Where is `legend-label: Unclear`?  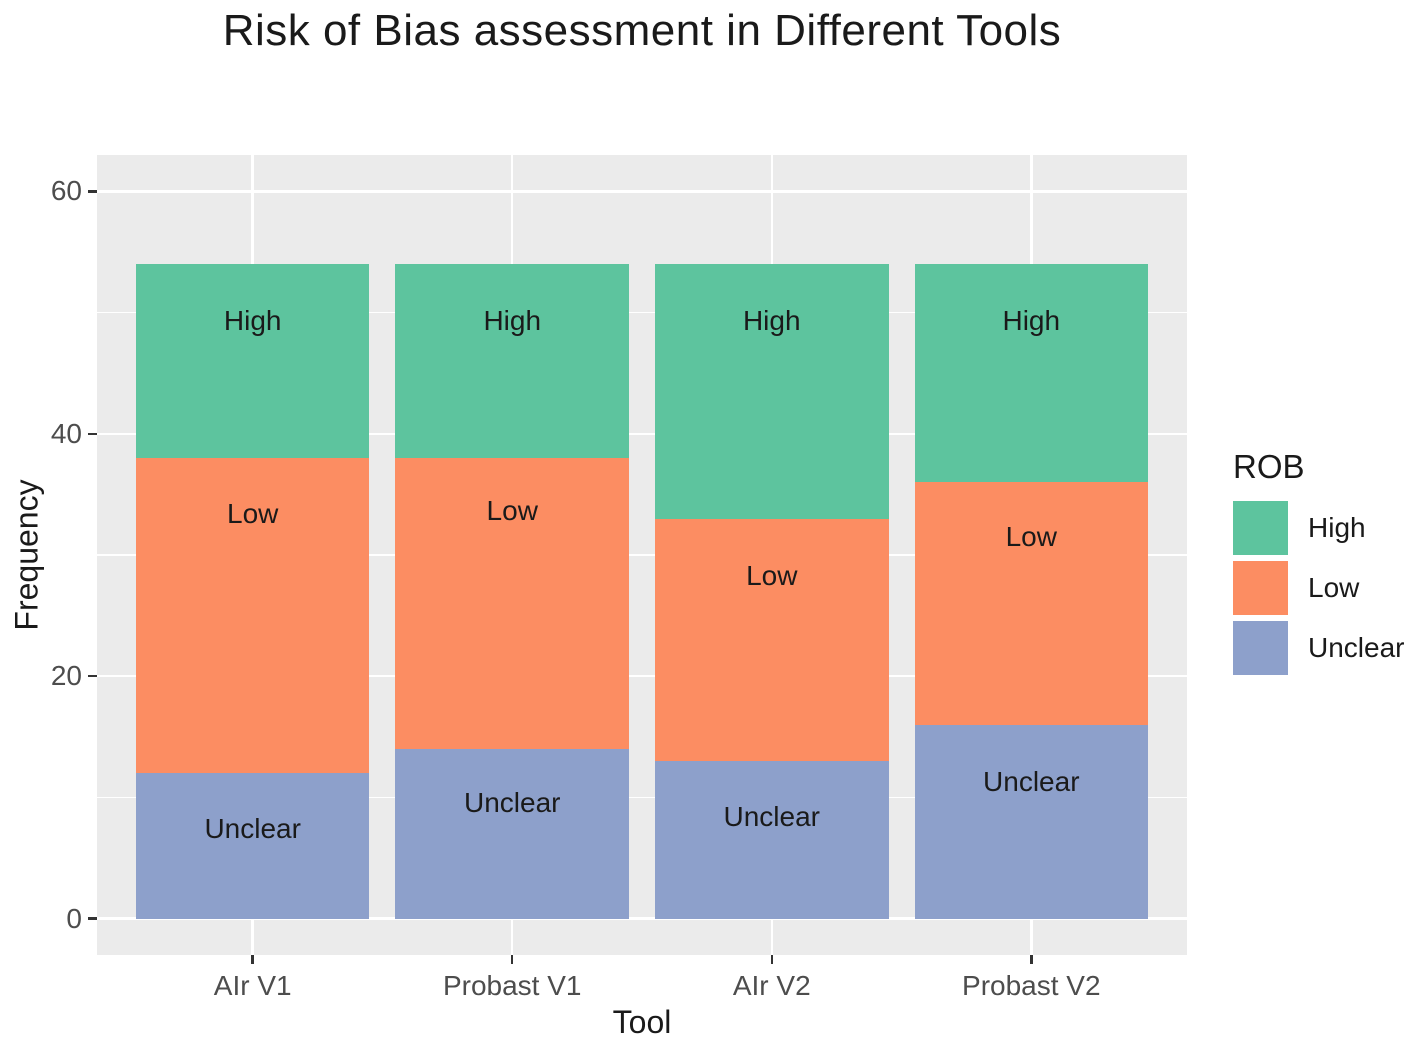
legend-label: Unclear is located at coordinates (1356, 647).